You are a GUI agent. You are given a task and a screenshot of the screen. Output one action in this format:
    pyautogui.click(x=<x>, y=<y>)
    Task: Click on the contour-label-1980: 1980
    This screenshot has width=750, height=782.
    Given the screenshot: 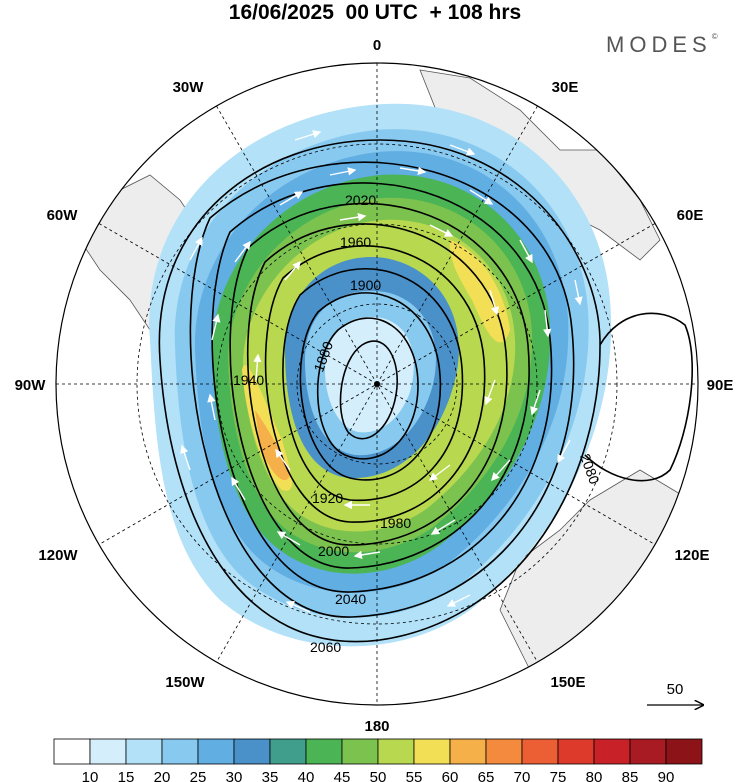 What is the action you would take?
    pyautogui.click(x=395, y=523)
    